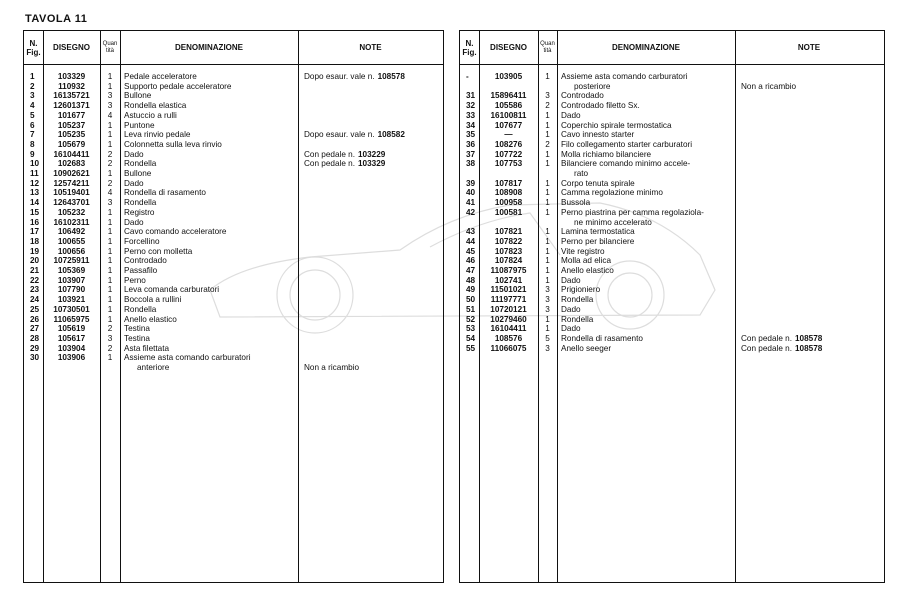  I want to click on description-line: Leva comanda carburatori, so click(172, 290).